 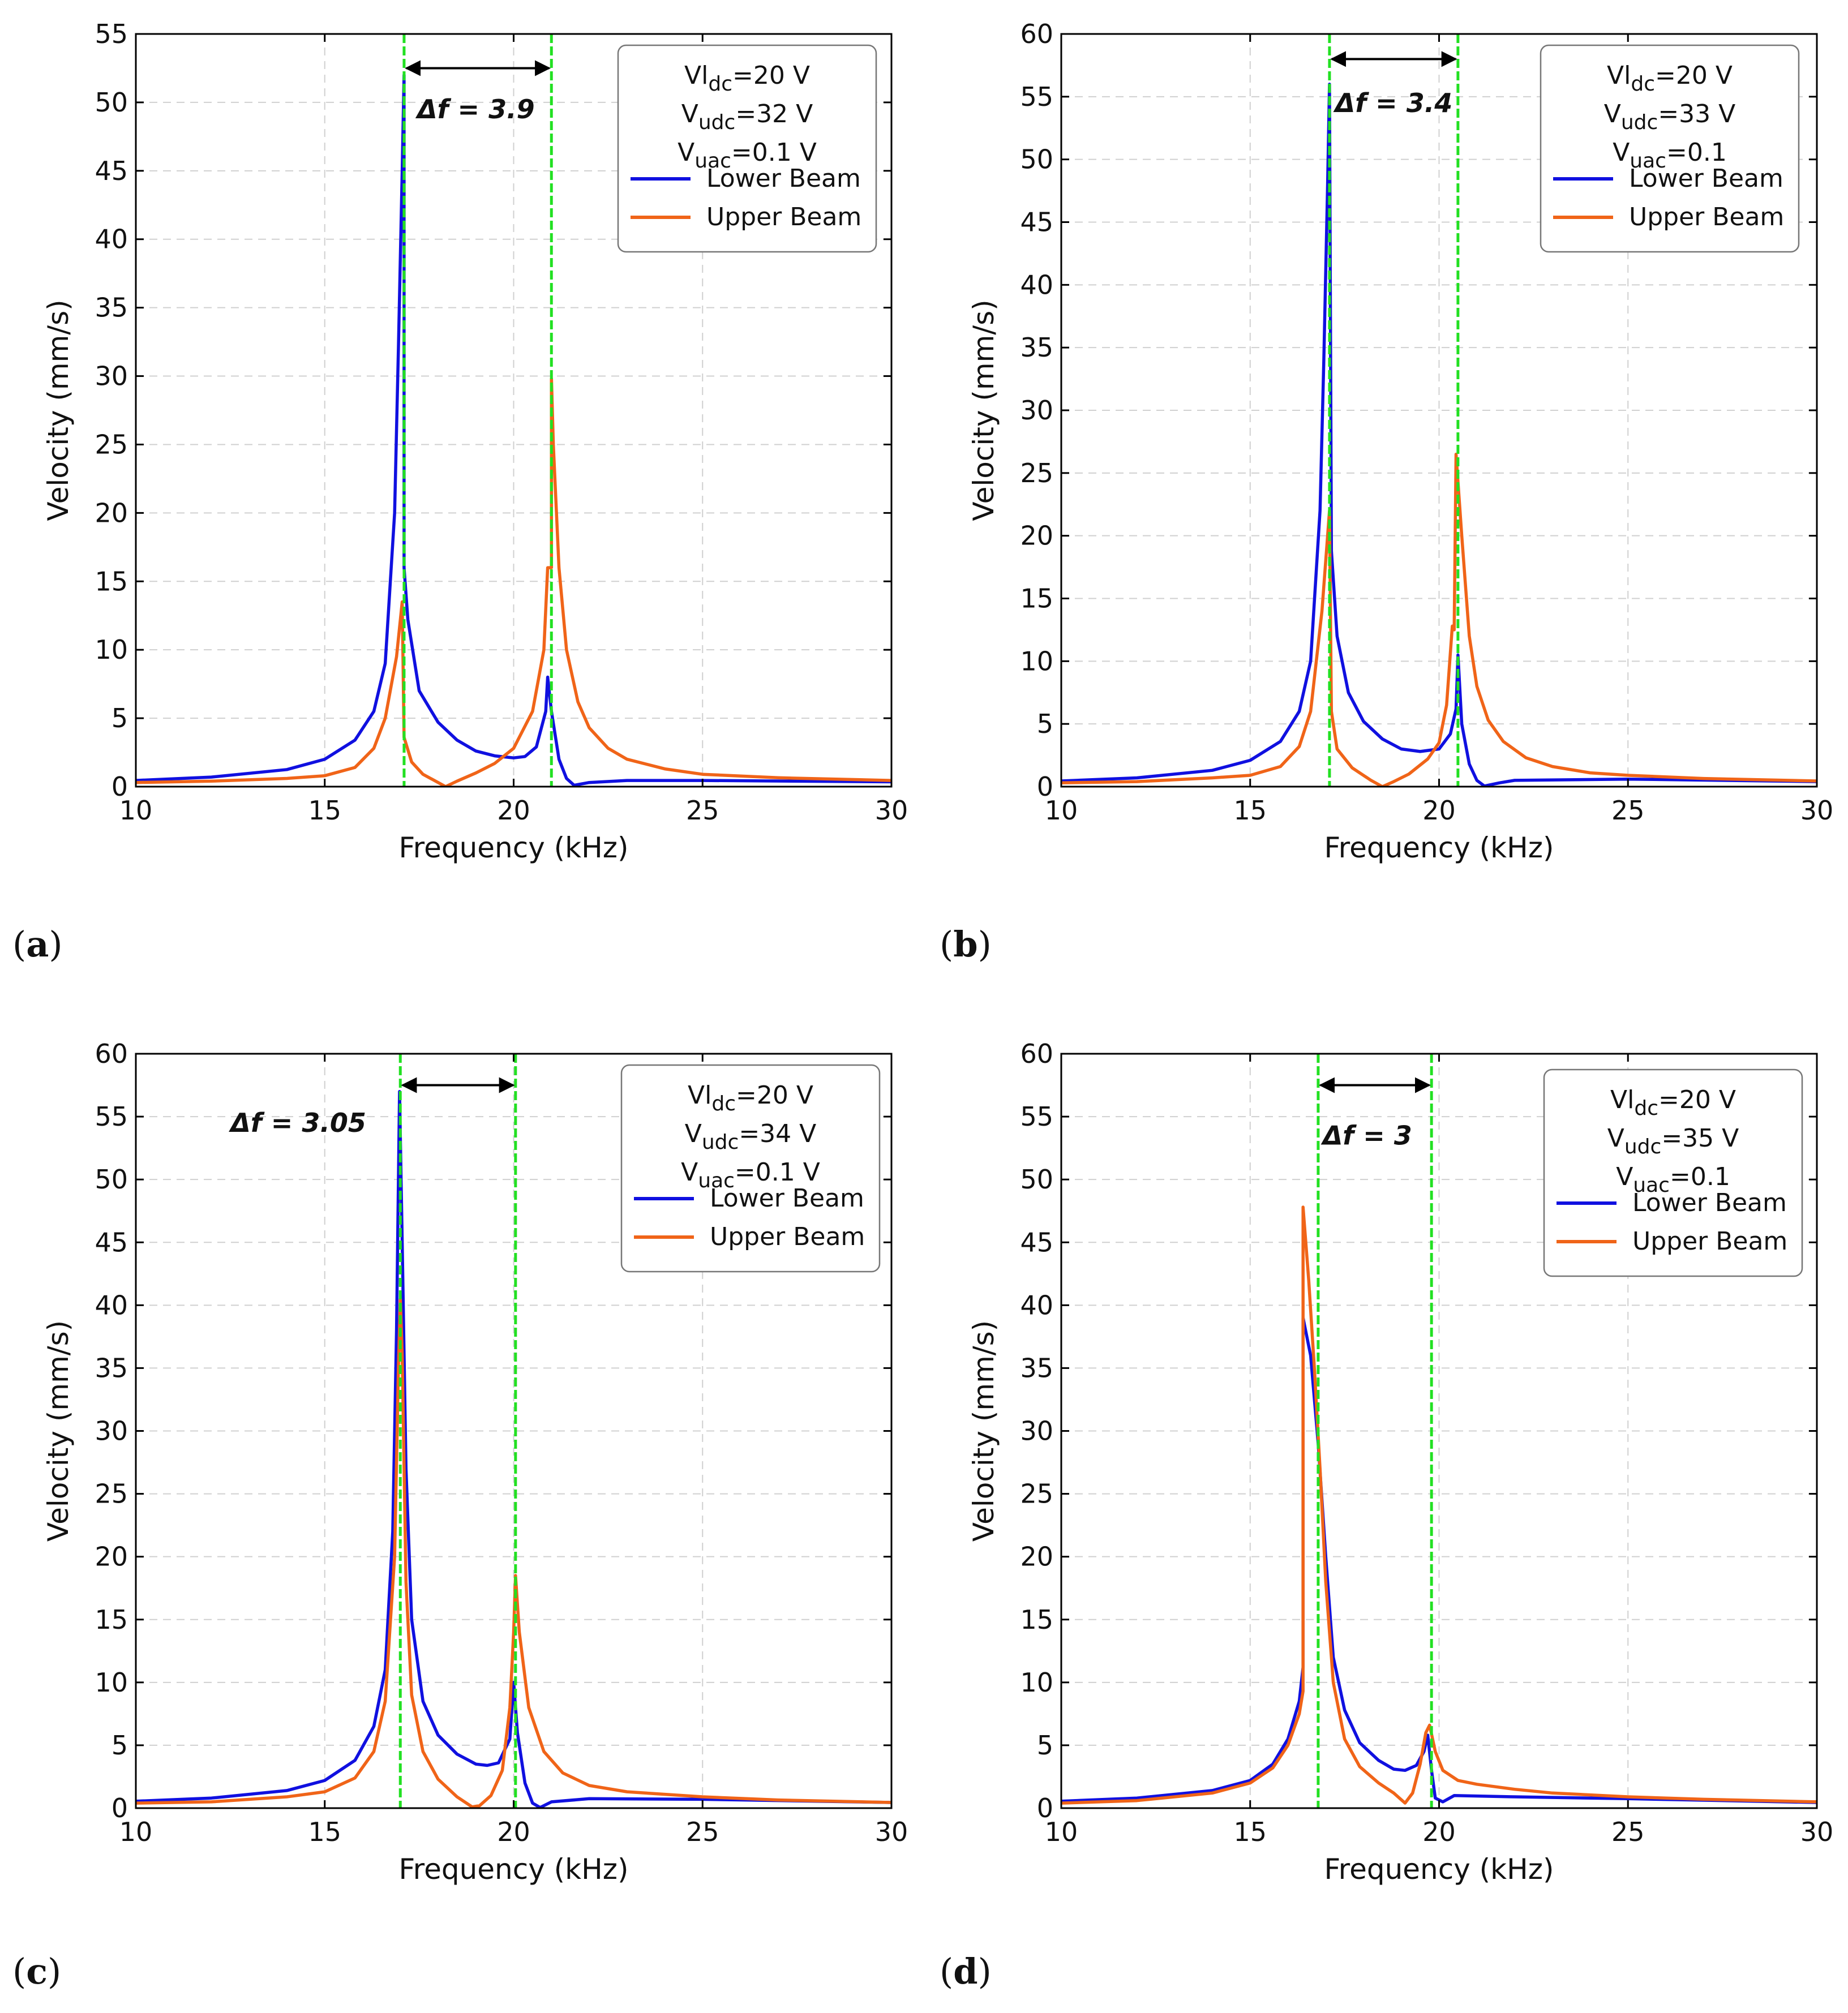 What do you see at coordinates (1696, 114) in the screenshot?
I see `condition-value: =33 V` at bounding box center [1696, 114].